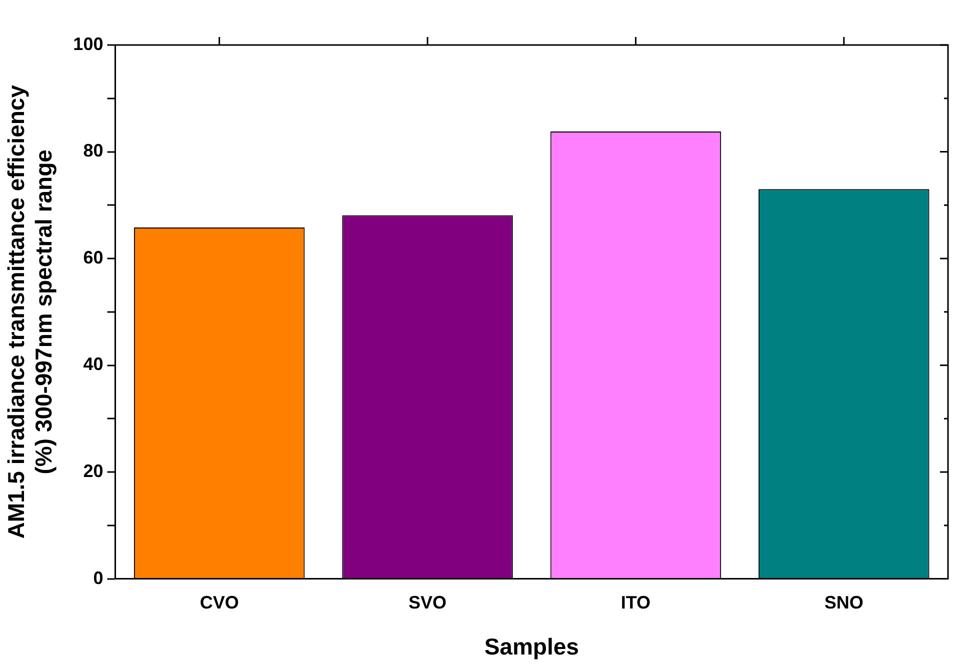 The image size is (958, 671). I want to click on x-tick-label: CVO, so click(219, 602).